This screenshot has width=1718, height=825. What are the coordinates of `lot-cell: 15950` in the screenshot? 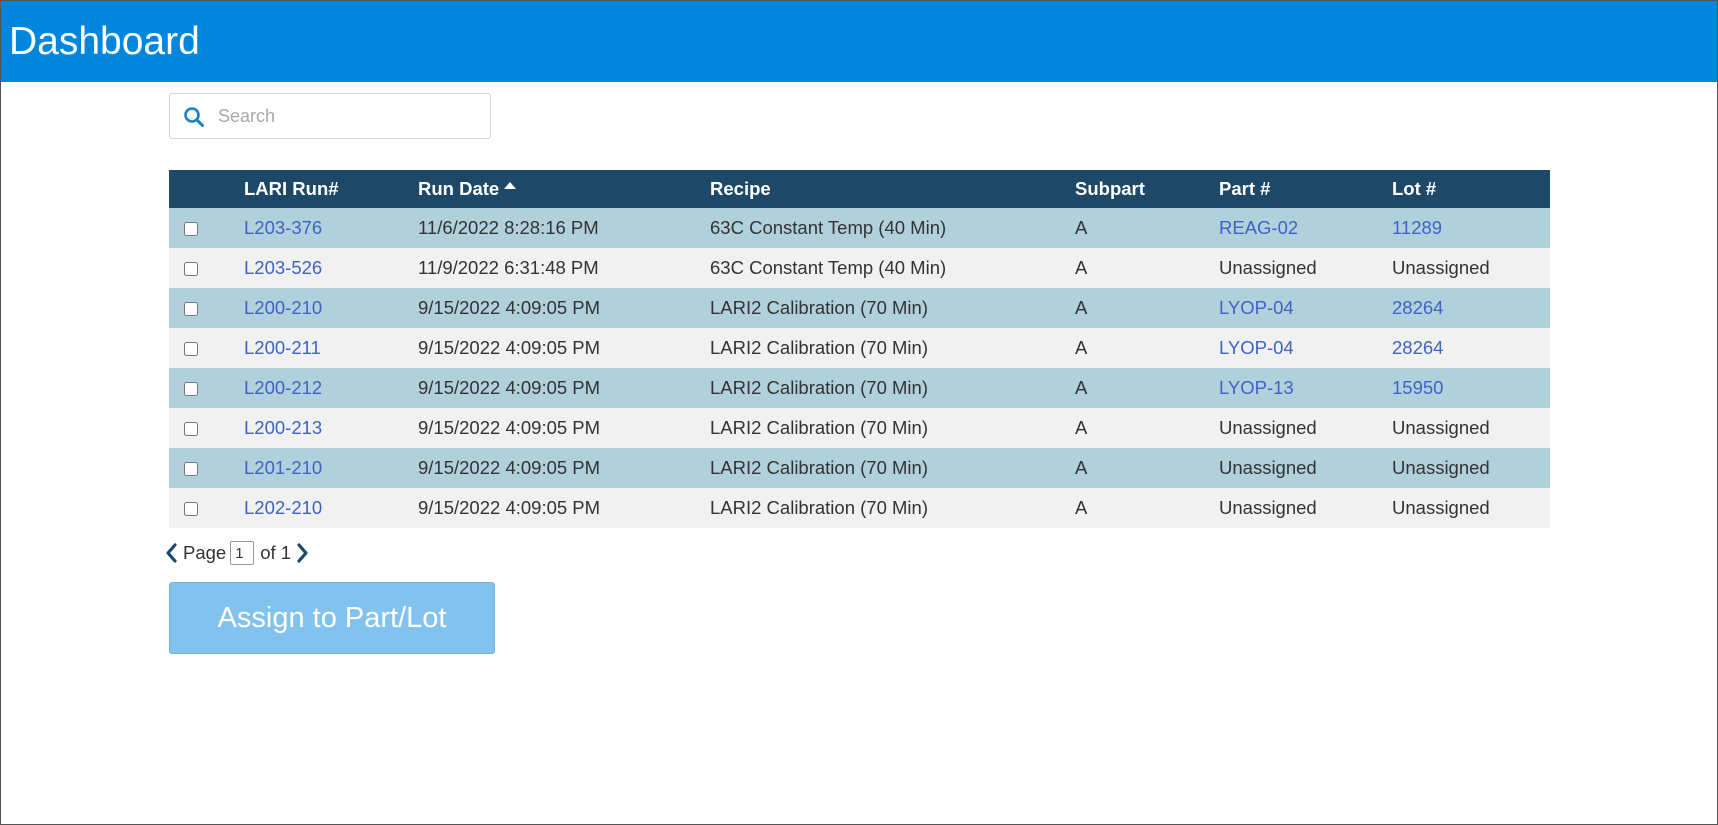 It's located at (1471, 388).